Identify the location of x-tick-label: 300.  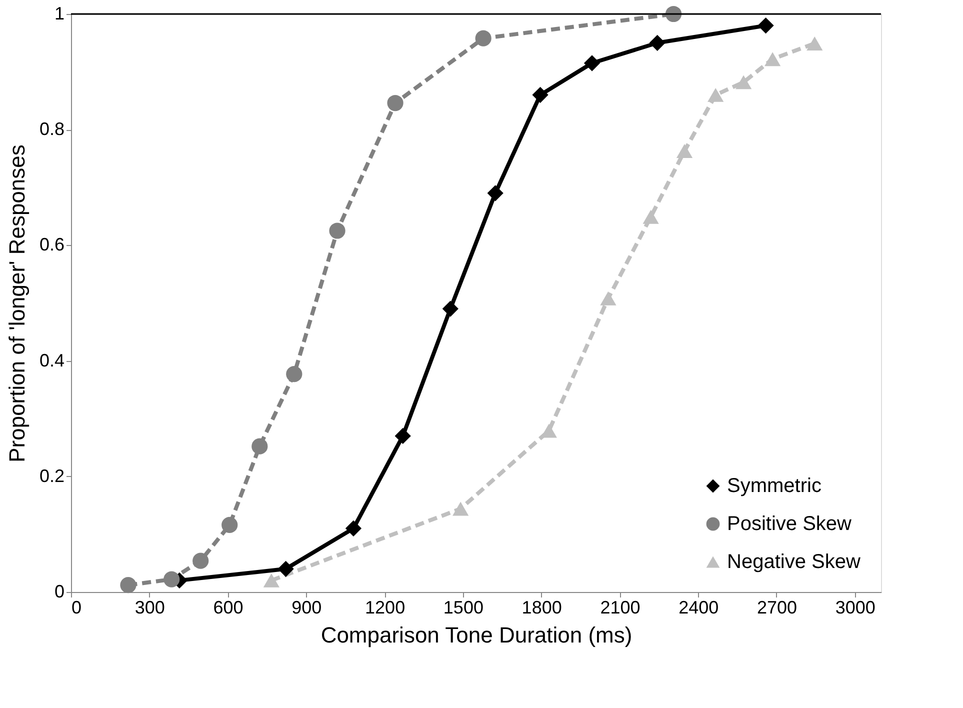
(149, 608).